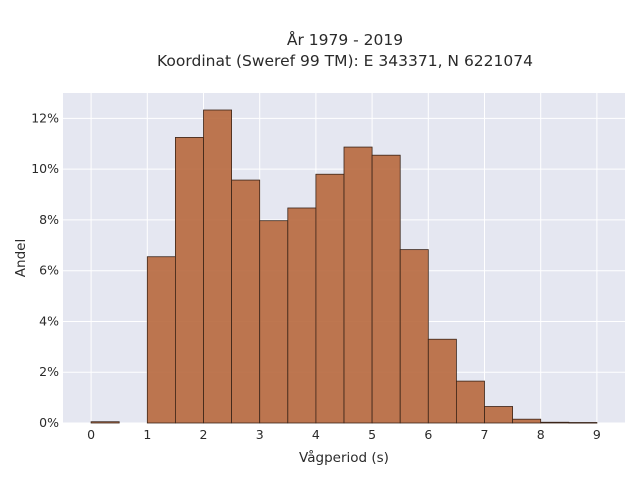 This screenshot has width=640, height=484. I want to click on y-tick-label-1: 2%, so click(49, 371).